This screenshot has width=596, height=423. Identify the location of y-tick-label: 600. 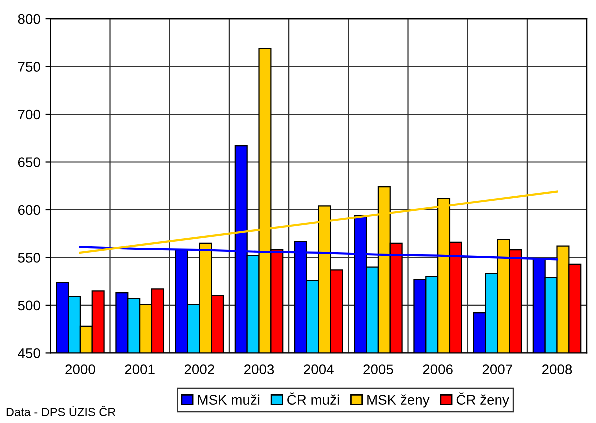
(29, 210).